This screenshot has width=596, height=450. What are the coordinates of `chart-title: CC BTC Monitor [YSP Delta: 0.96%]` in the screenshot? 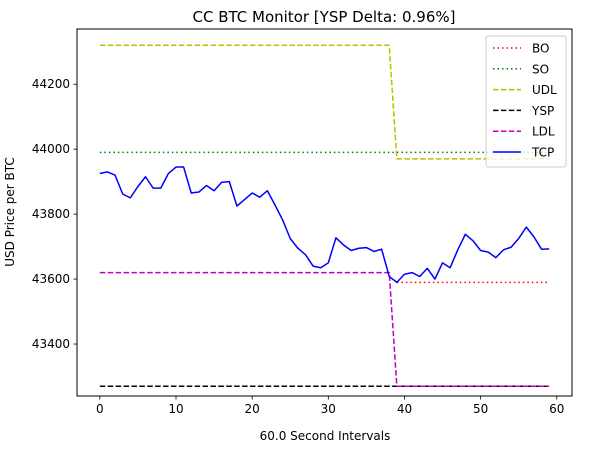 It's located at (323, 17).